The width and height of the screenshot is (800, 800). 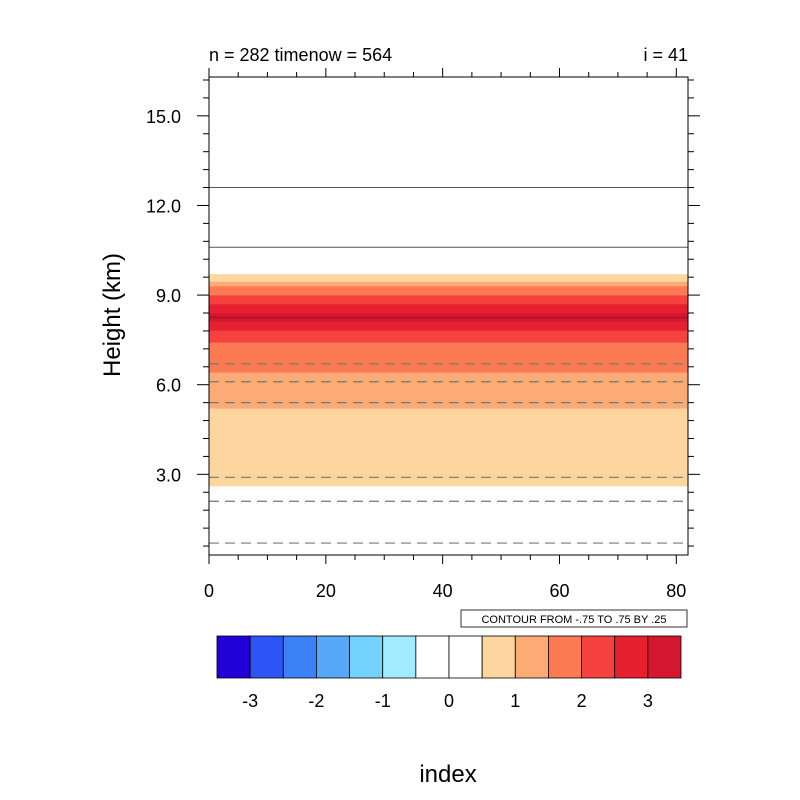 I want to click on colorbar-label: 3, so click(x=648, y=701).